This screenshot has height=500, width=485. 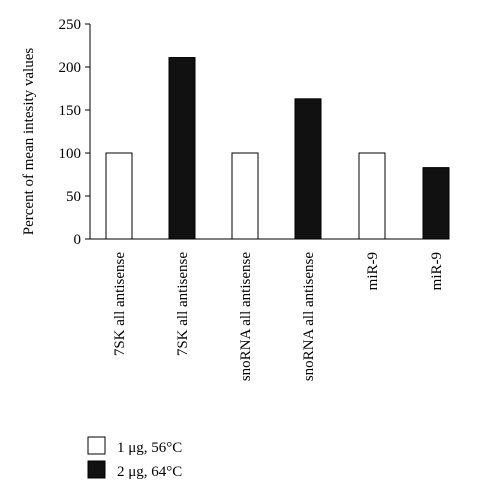 I want to click on legend-label-1: 1 μg, 56°C, so click(x=149, y=448).